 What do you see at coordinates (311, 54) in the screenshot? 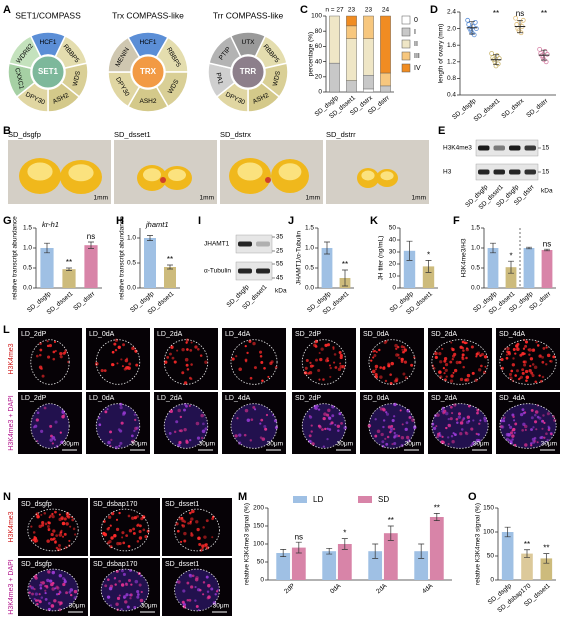
I see `y-axis-label: percentage (%)` at bounding box center [311, 54].